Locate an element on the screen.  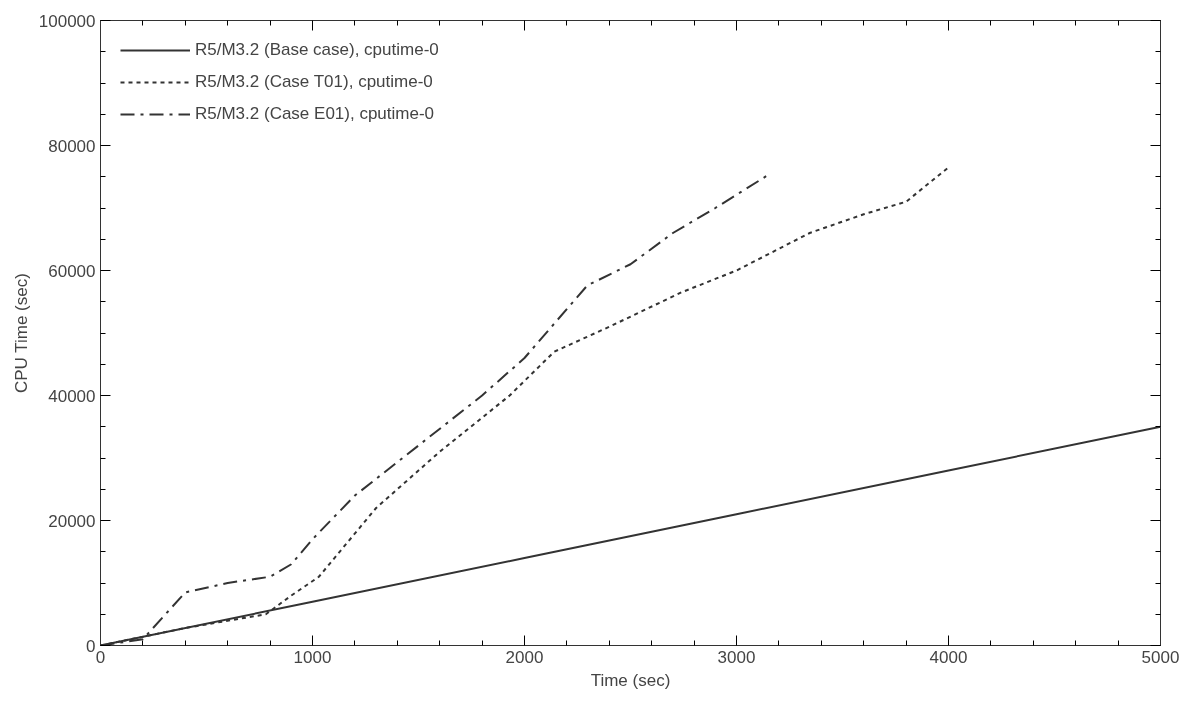
x-tick-label: 3000 is located at coordinates (736, 657).